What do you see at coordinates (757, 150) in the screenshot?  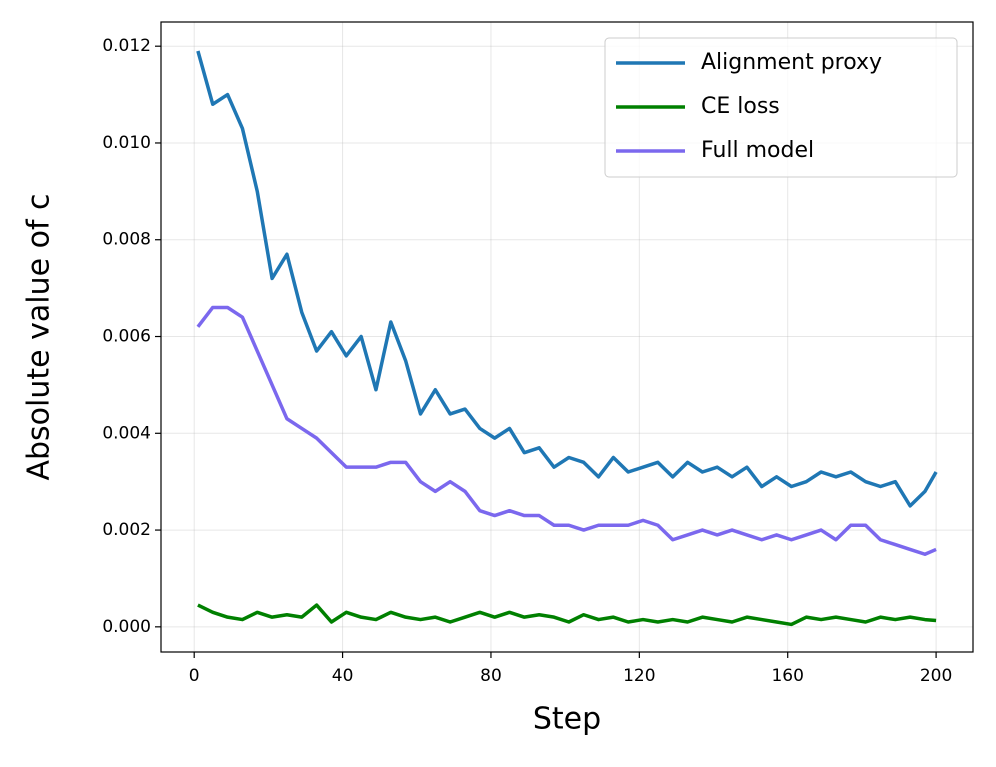 I see `legend-label: Full model` at bounding box center [757, 150].